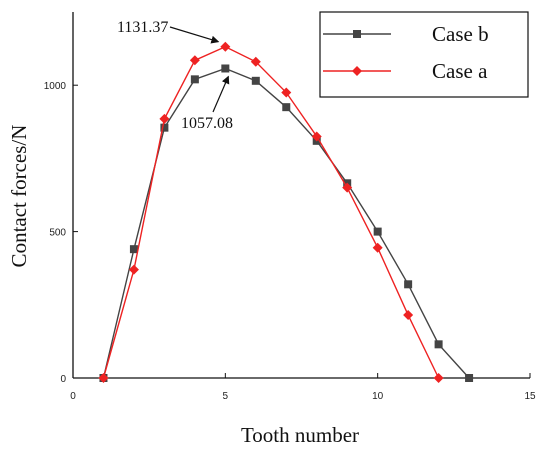  I want to click on peak-annotation-case-b: 1057.08, so click(207, 123).